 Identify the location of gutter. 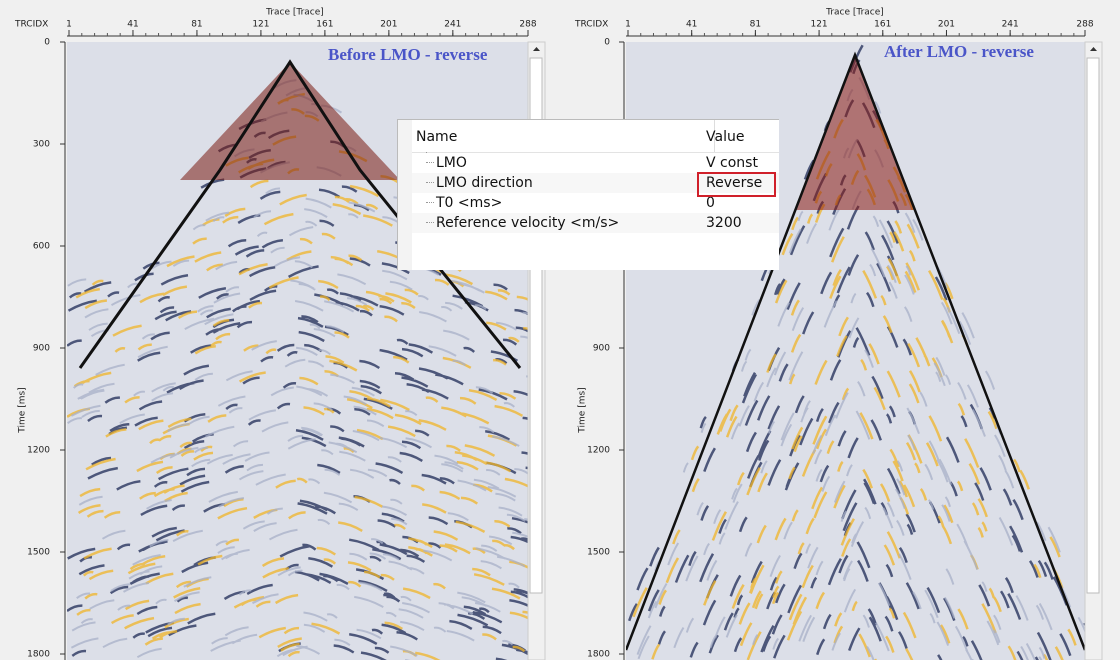
(405, 195).